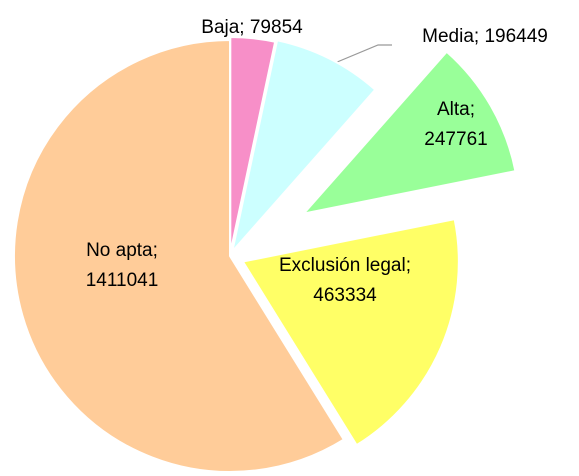  Describe the element at coordinates (122, 280) in the screenshot. I see `data-label: 1411041` at that location.